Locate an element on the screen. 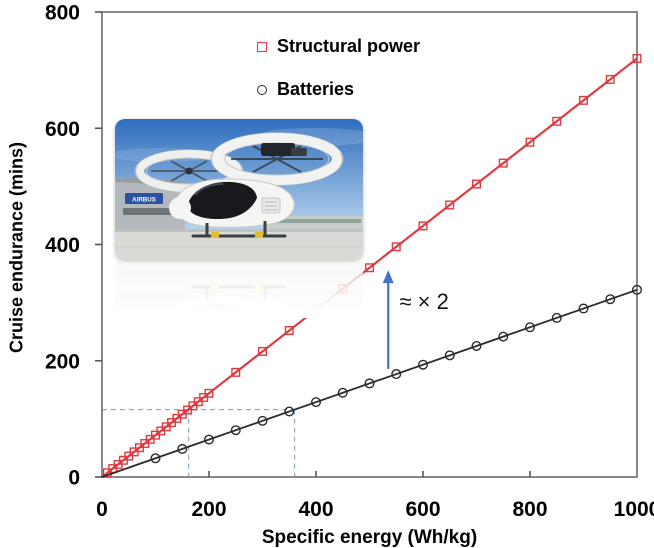 The height and width of the screenshot is (548, 654). legend-label: Batteries is located at coordinates (316, 89).